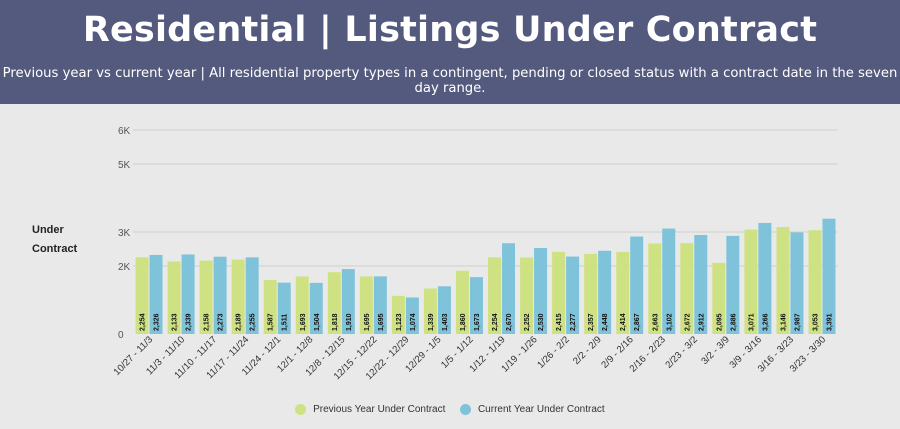  Describe the element at coordinates (669, 322) in the screenshot. I see `bar-value-label: 3,102` at that location.